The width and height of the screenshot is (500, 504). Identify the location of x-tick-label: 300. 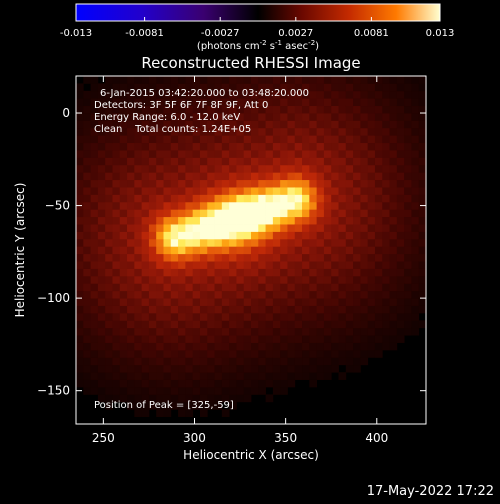
(194, 438).